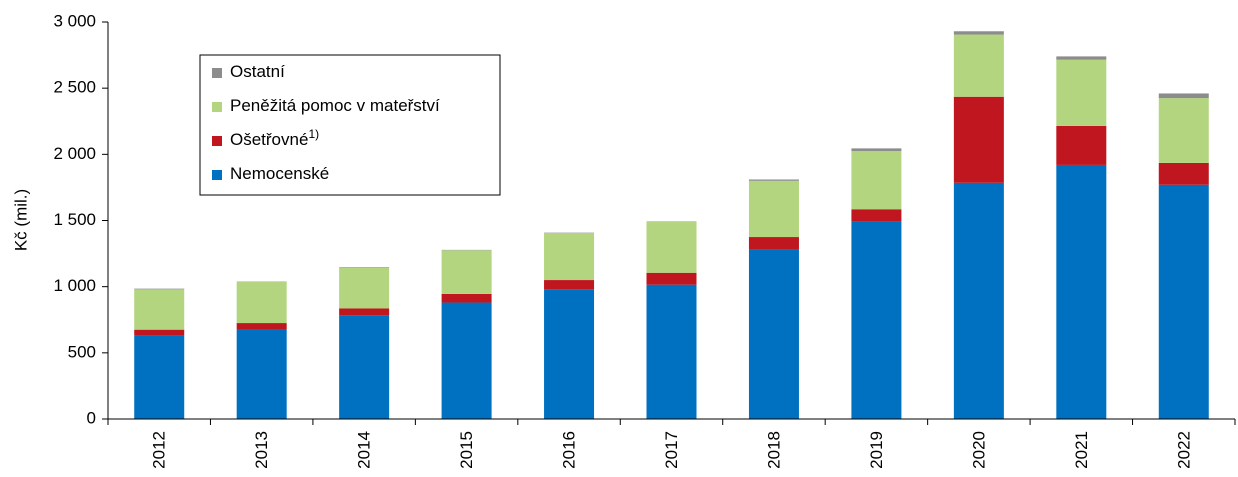 This screenshot has height=477, width=1238. What do you see at coordinates (82, 351) in the screenshot?
I see `y-tick-label: 500` at bounding box center [82, 351].